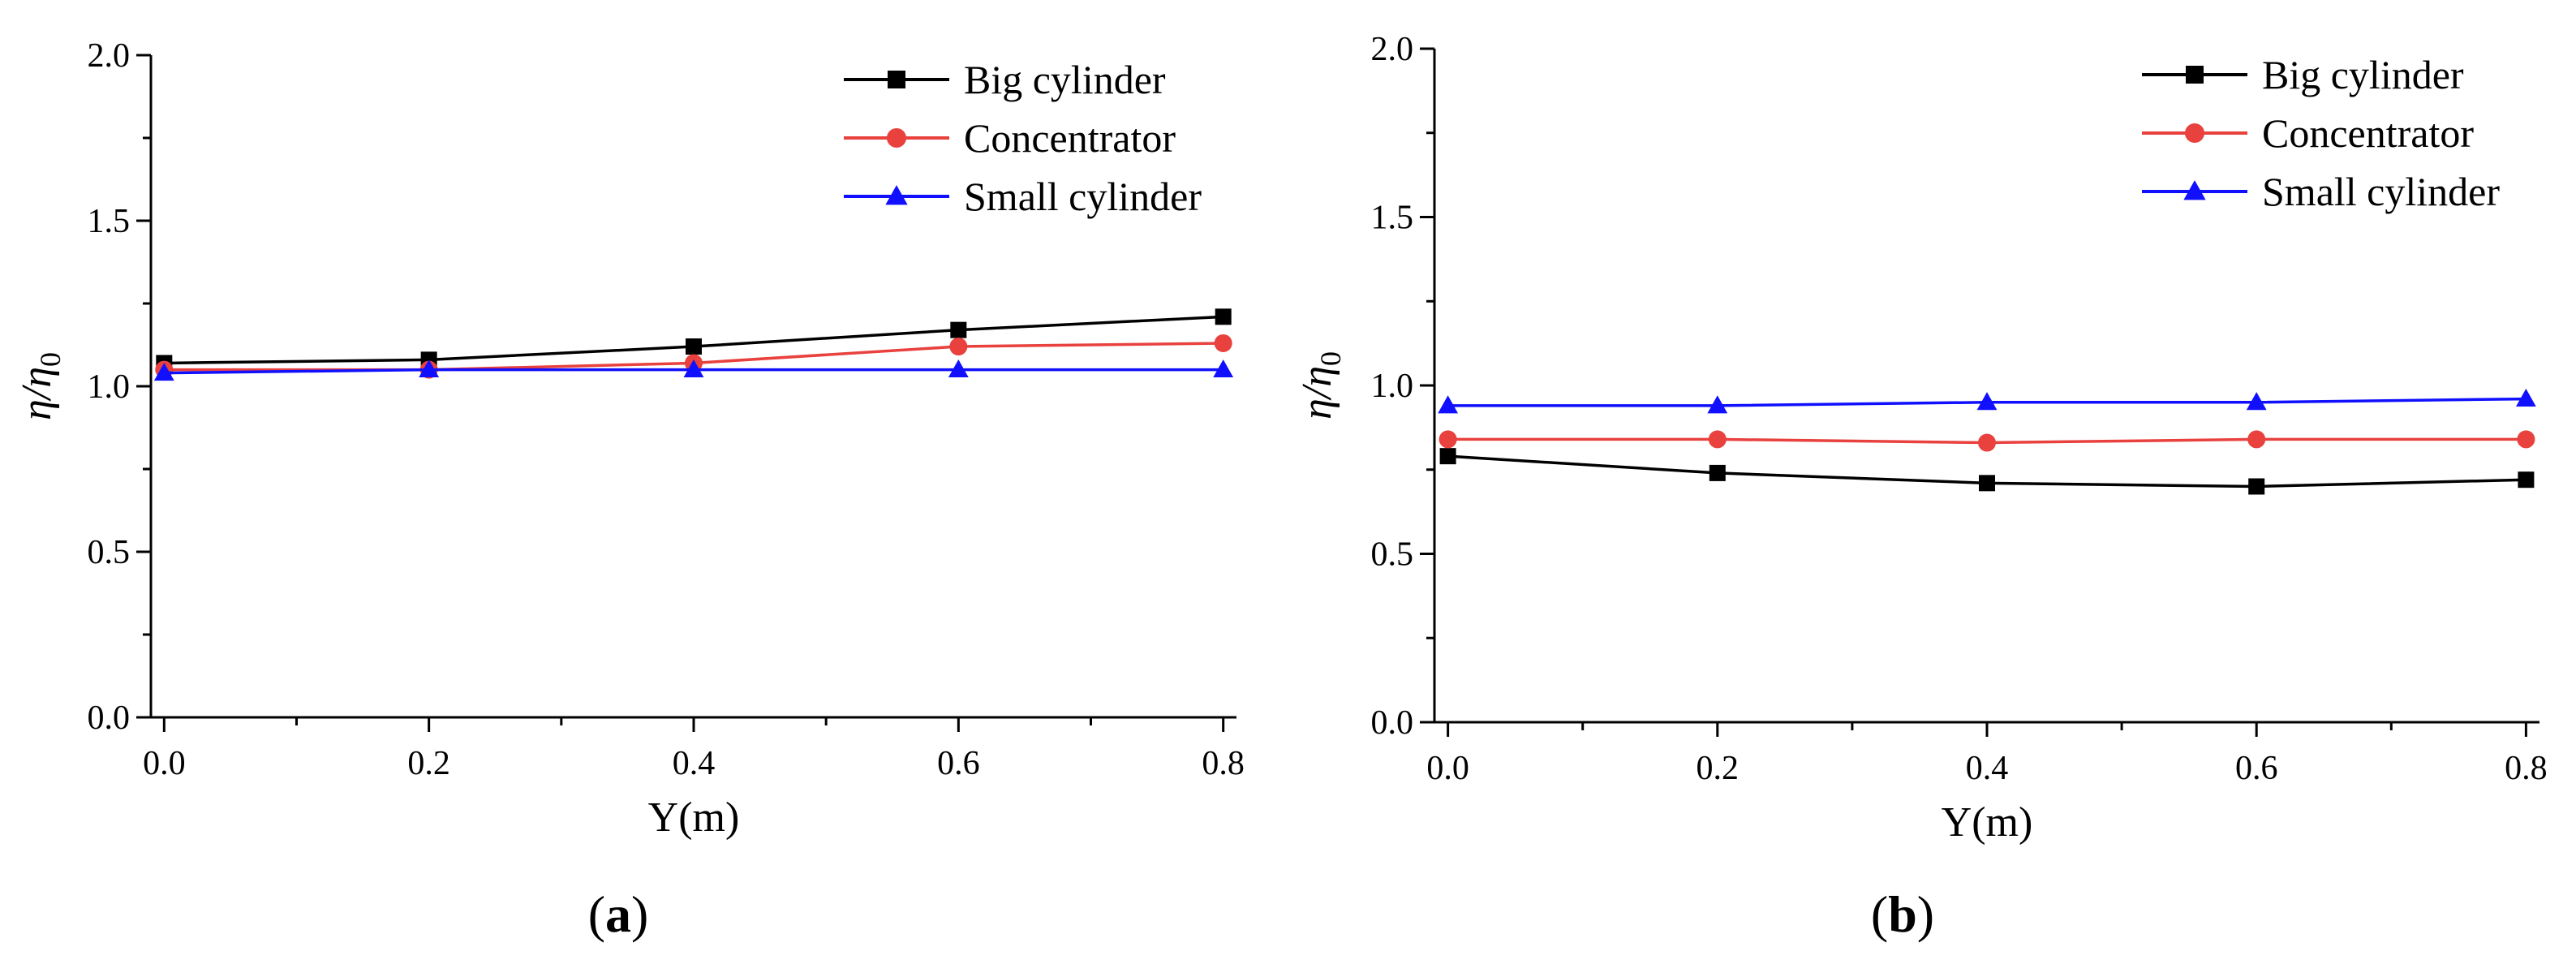 This screenshot has width=2576, height=977. Describe the element at coordinates (618, 914) in the screenshot. I see `panel-label: (a)` at that location.